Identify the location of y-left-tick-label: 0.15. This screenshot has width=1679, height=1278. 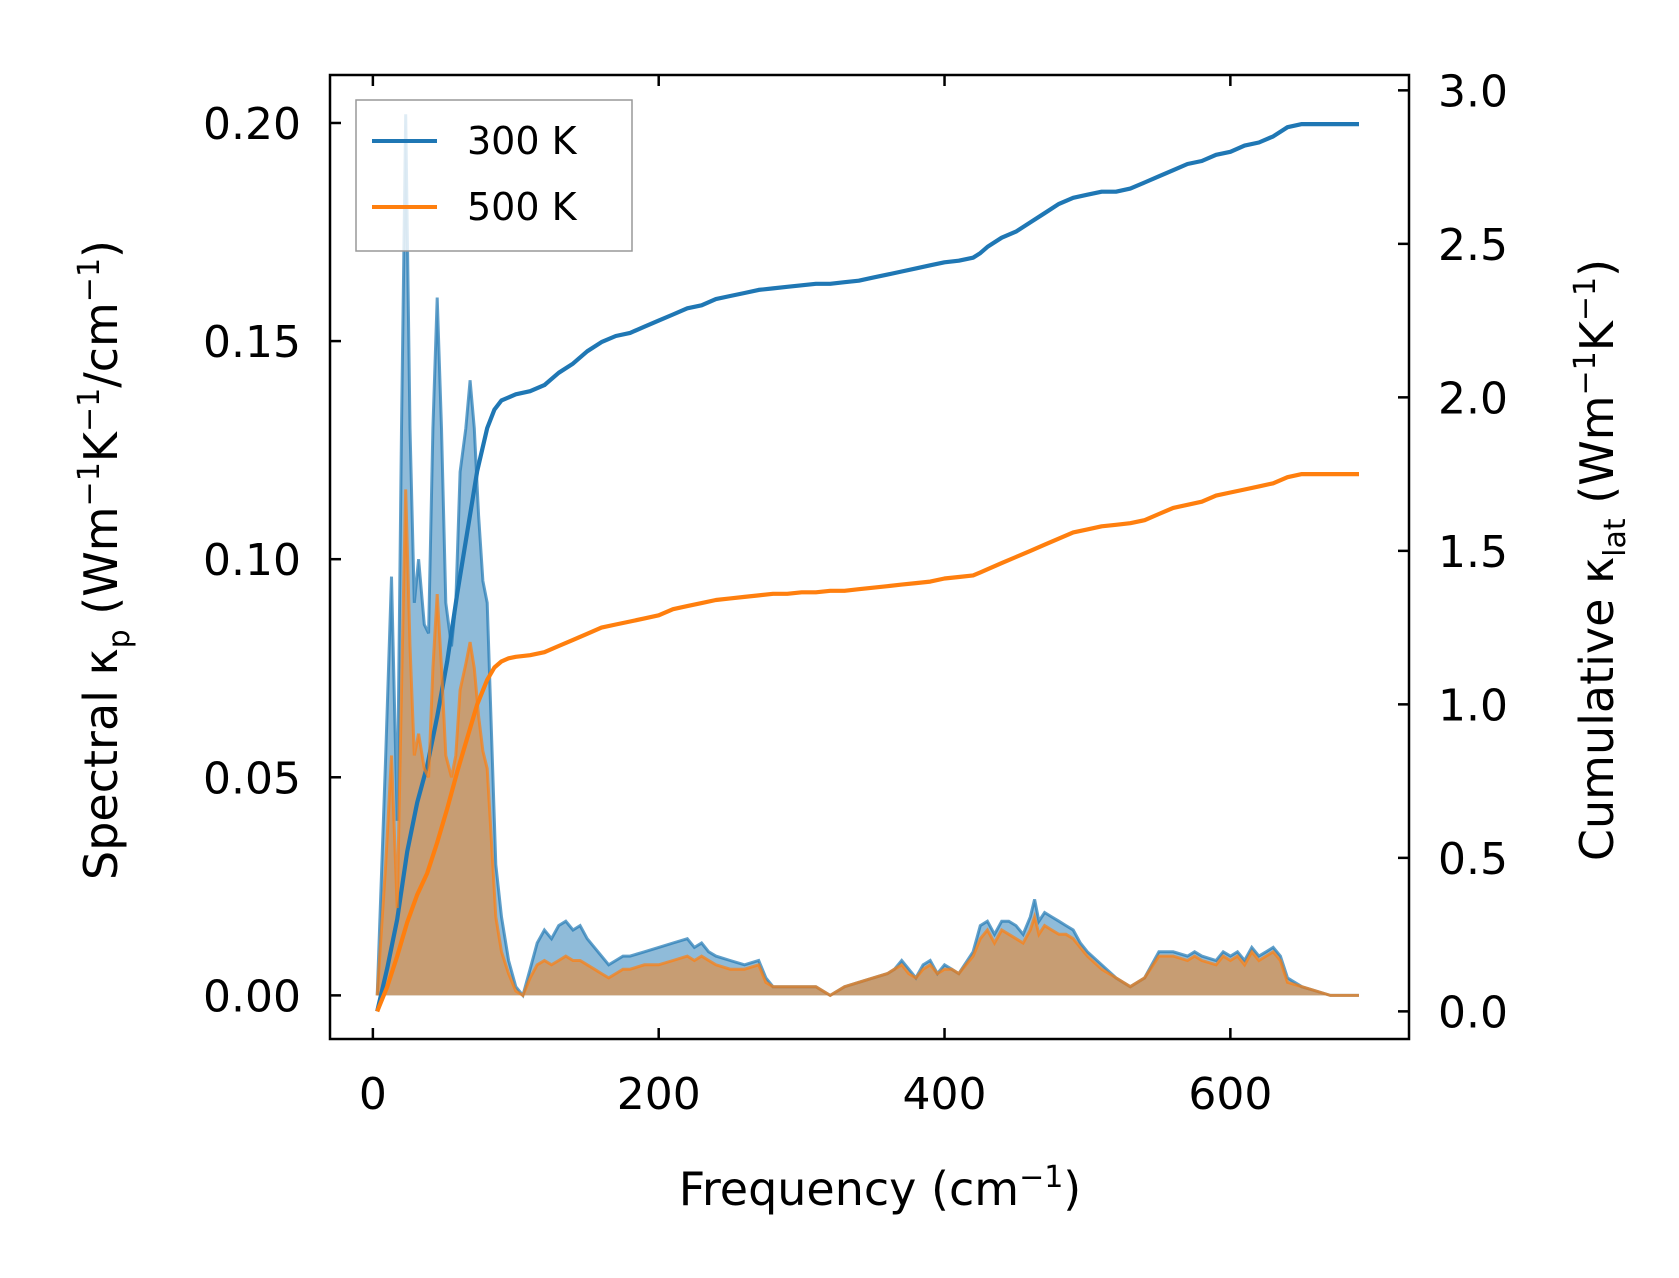
(252, 342).